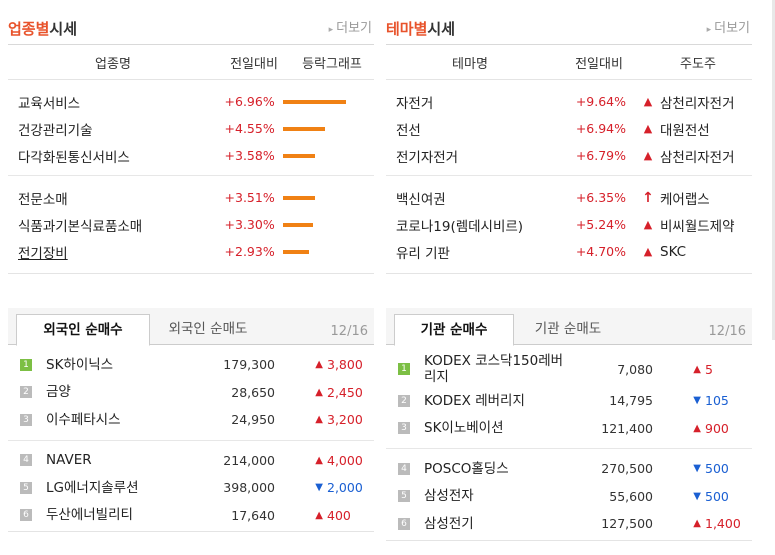 This screenshot has height=555, width=775. What do you see at coordinates (191, 155) in the screenshot?
I see `sector-row: 다각화된통신서비스 +3.58%` at bounding box center [191, 155].